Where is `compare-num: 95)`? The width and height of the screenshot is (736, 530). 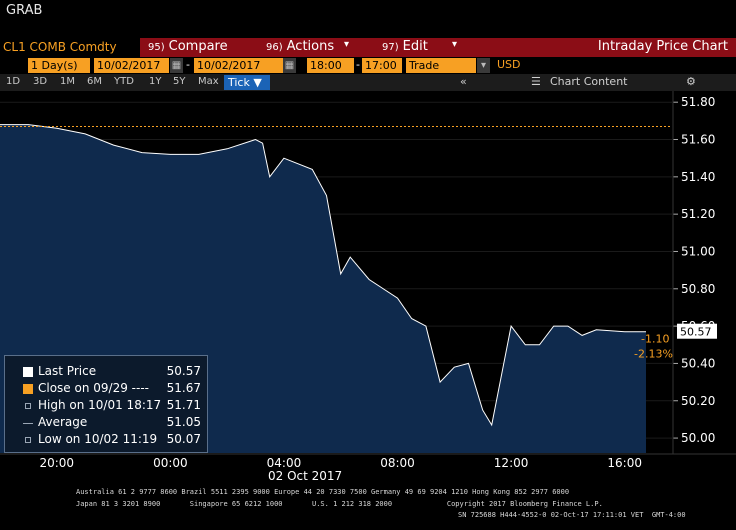
compare-num: 95) is located at coordinates (156, 47).